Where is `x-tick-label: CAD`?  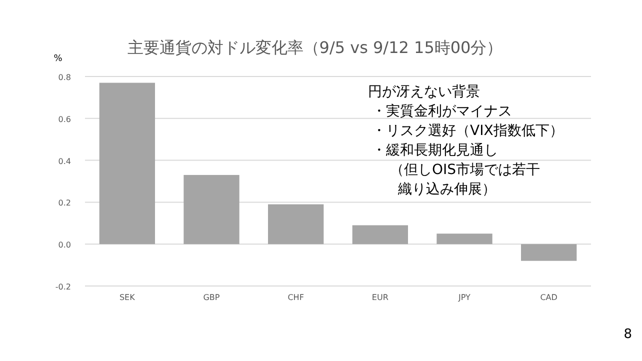
x-tick-label: CAD is located at coordinates (549, 297).